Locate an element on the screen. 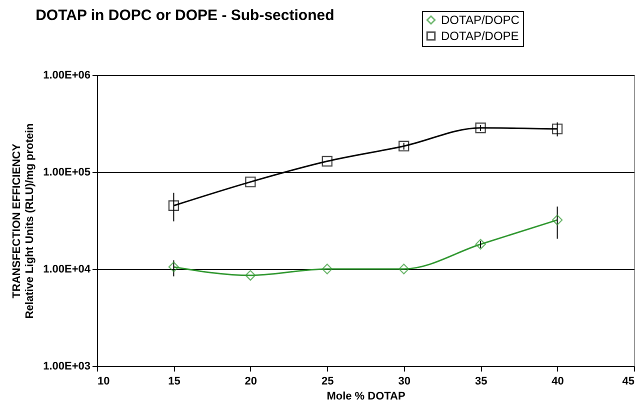 The height and width of the screenshot is (407, 639). x-tick-label: 35 is located at coordinates (481, 382).